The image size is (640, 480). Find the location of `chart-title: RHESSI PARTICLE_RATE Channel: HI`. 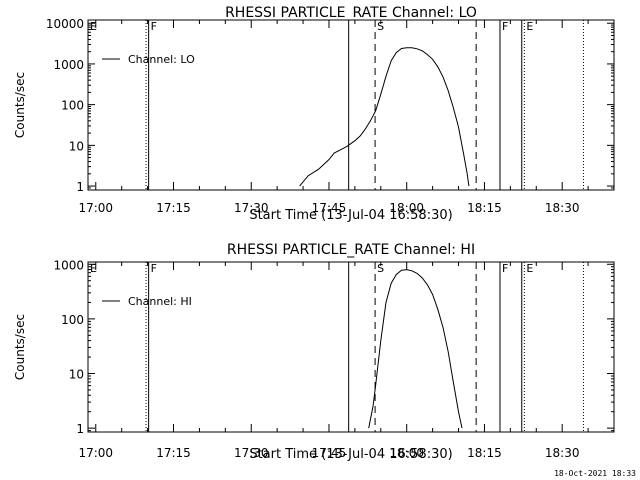

chart-title: RHESSI PARTICLE_RATE Channel: HI is located at coordinates (351, 250).